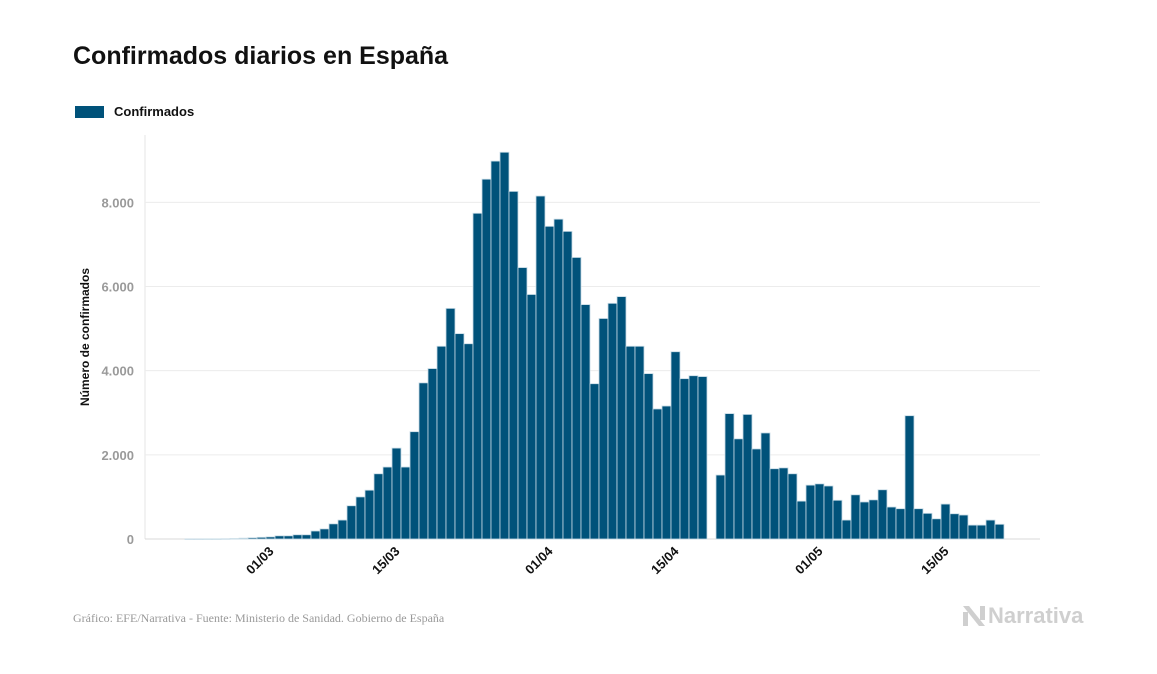  I want to click on x-tick-label: 15/04, so click(665, 560).